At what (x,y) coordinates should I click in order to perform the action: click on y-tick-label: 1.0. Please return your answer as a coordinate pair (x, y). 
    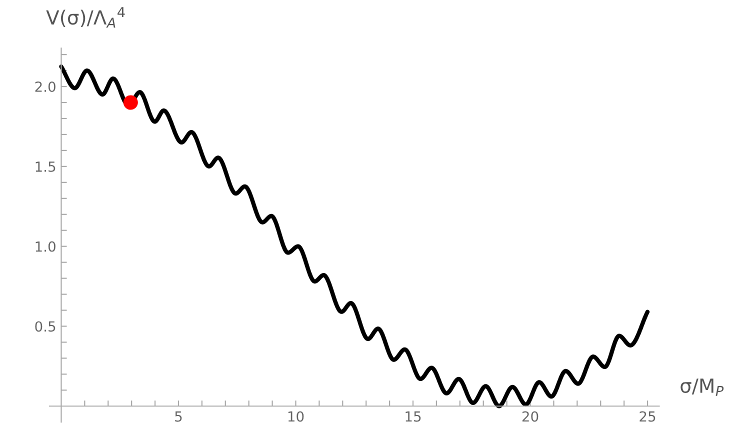
    Looking at the image, I should click on (46, 246).